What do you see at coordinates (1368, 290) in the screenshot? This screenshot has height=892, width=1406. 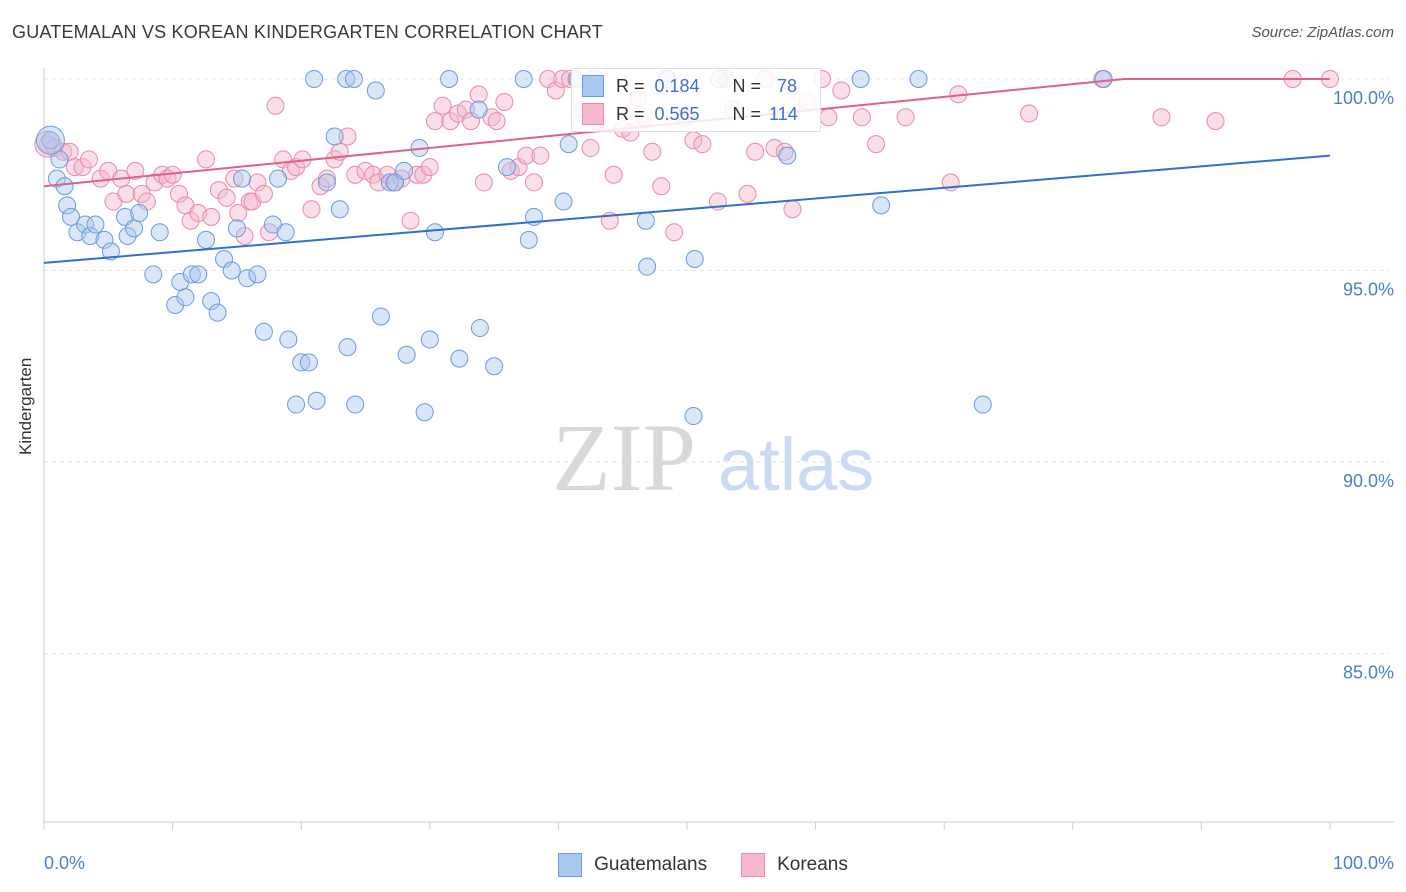 I see `y-tick-label: 95.0%` at bounding box center [1368, 290].